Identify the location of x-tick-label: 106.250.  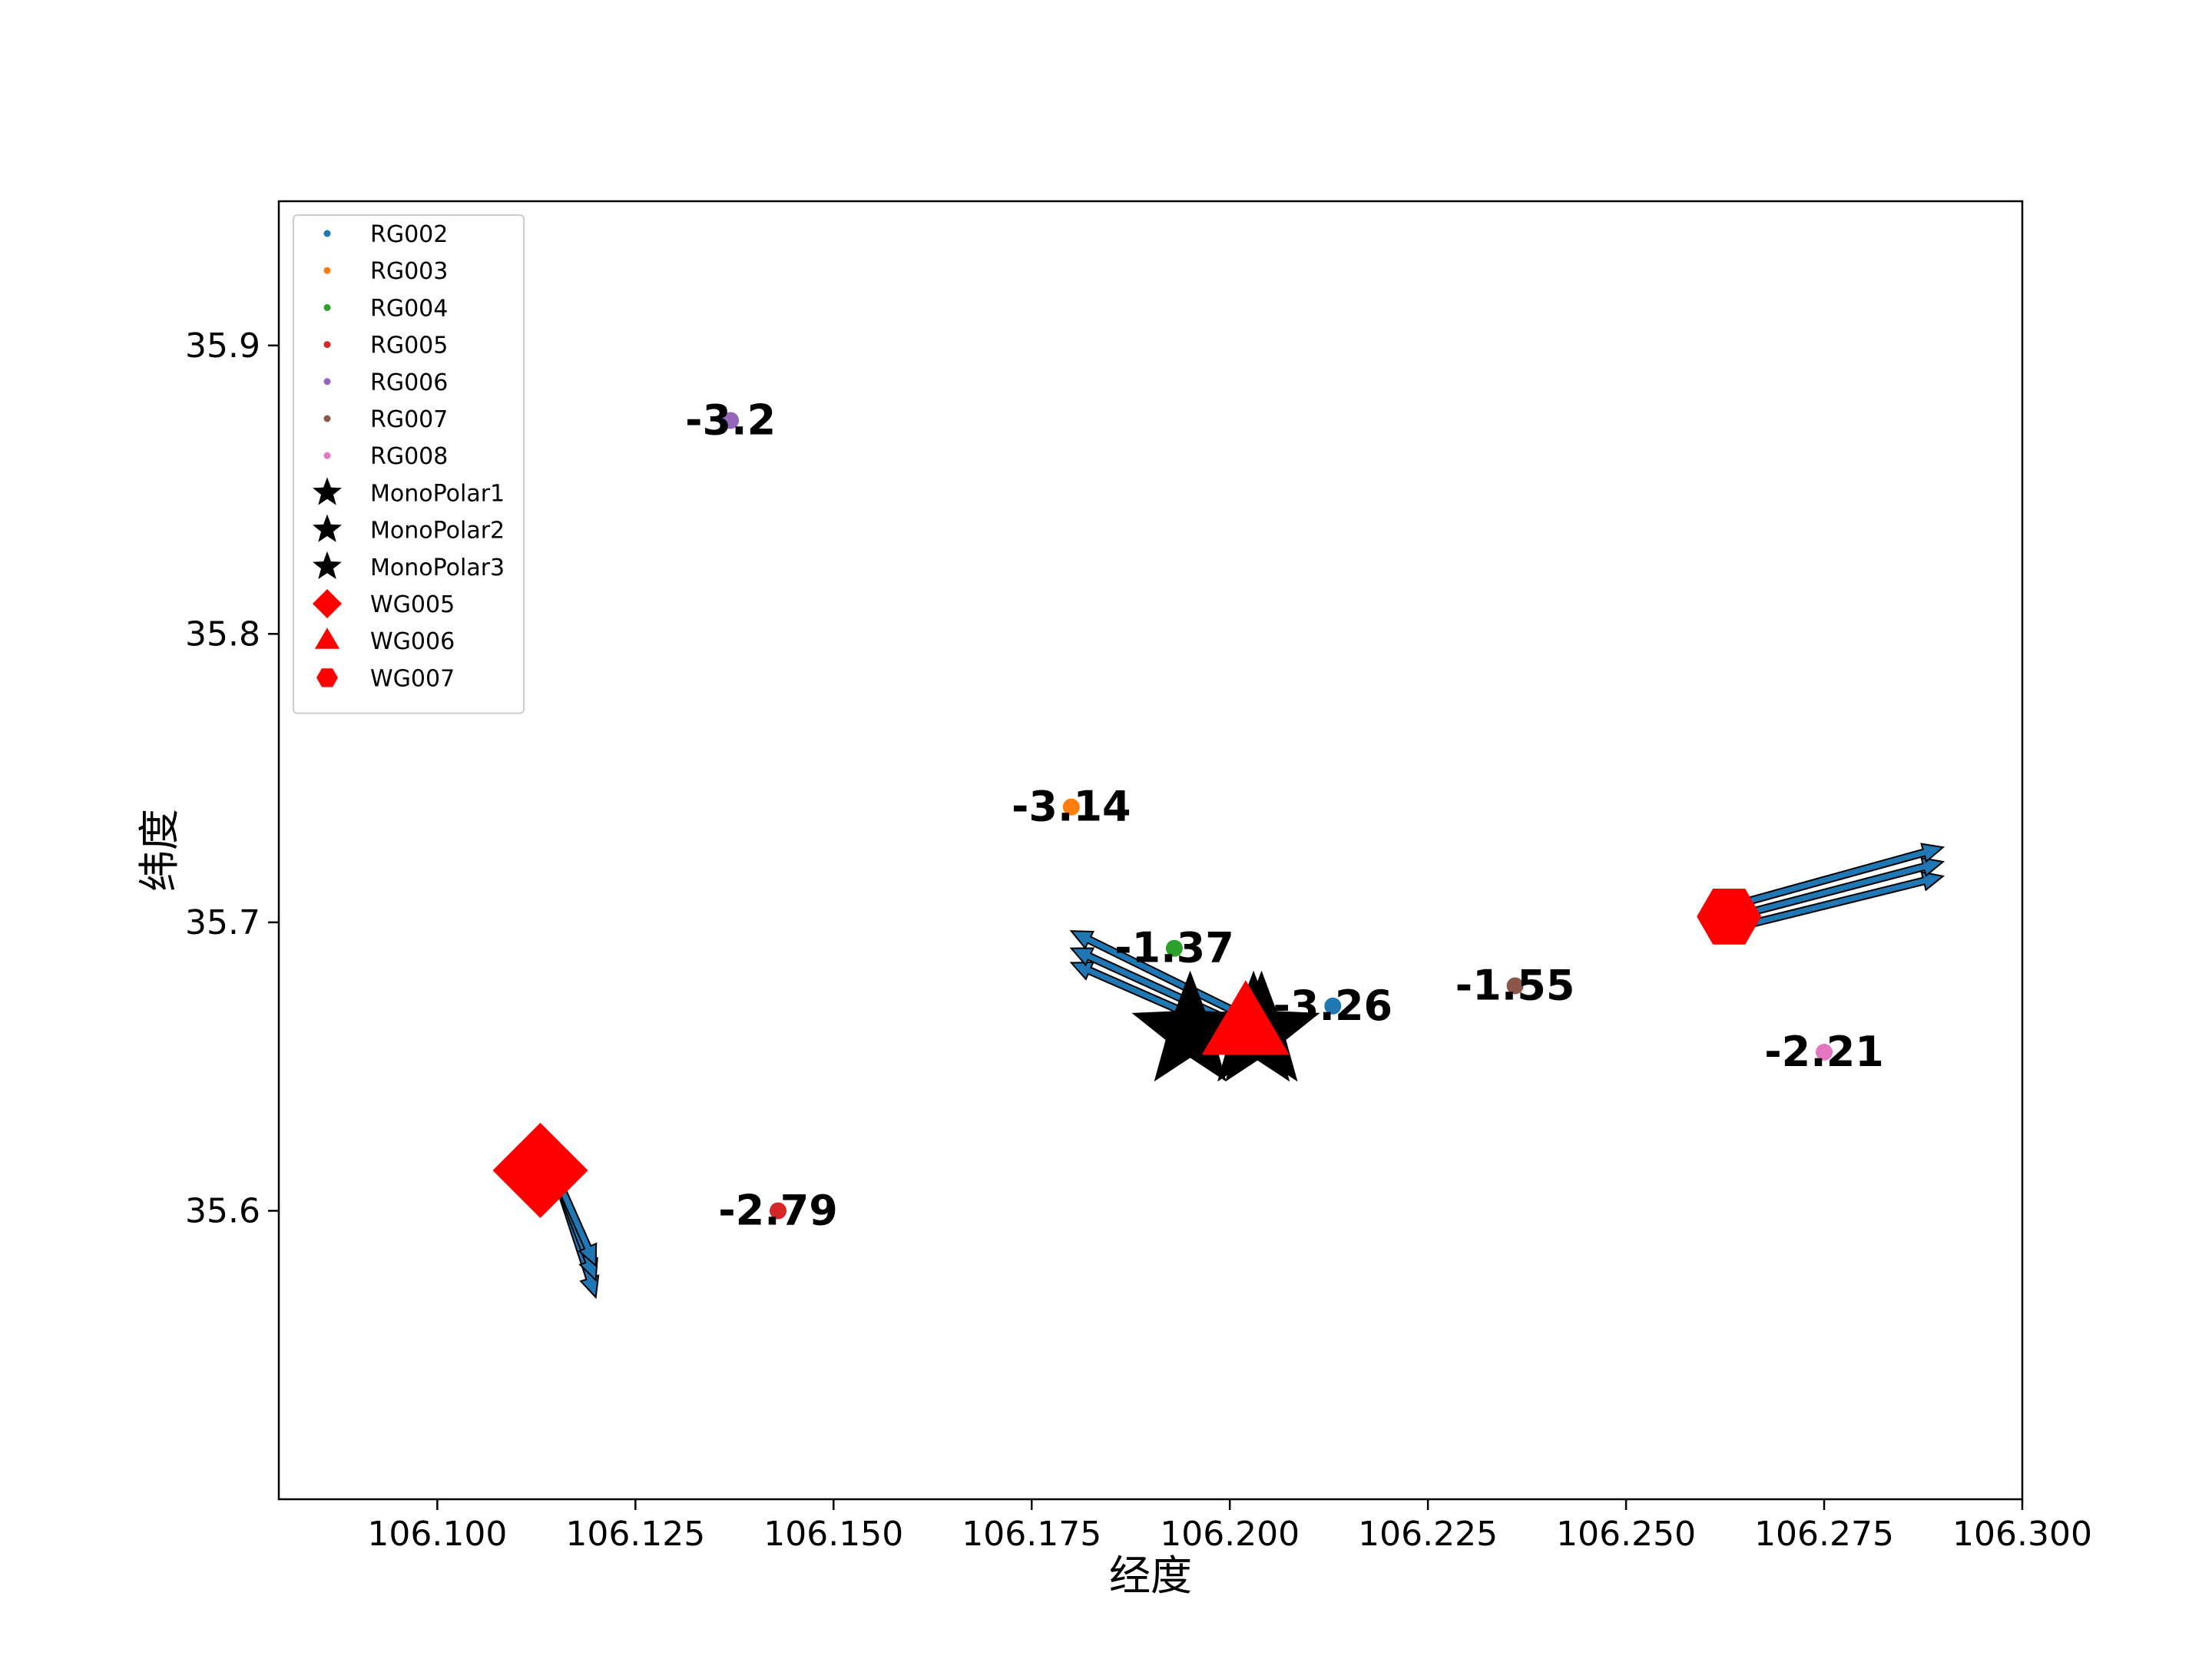
(1626, 1534).